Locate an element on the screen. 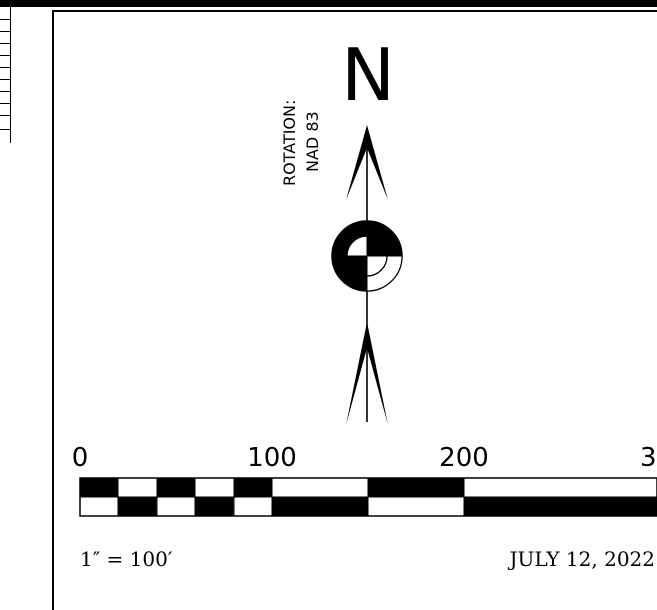 The width and height of the screenshot is (657, 610). scale-tick-label: 30 is located at coordinates (648, 458).